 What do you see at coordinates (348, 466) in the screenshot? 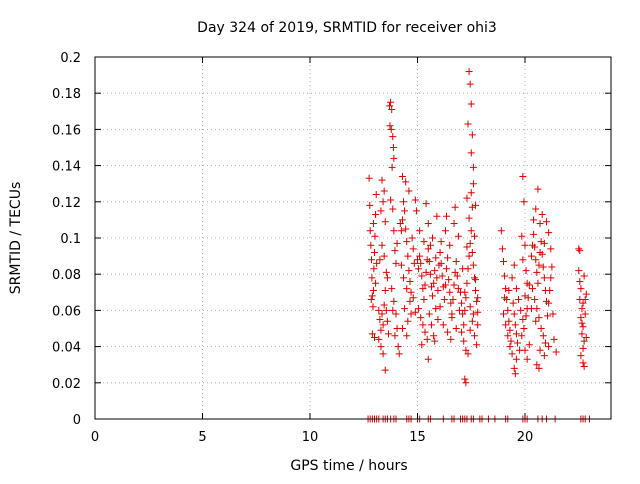
I see `x-axis-label: GPS time / hours` at bounding box center [348, 466].